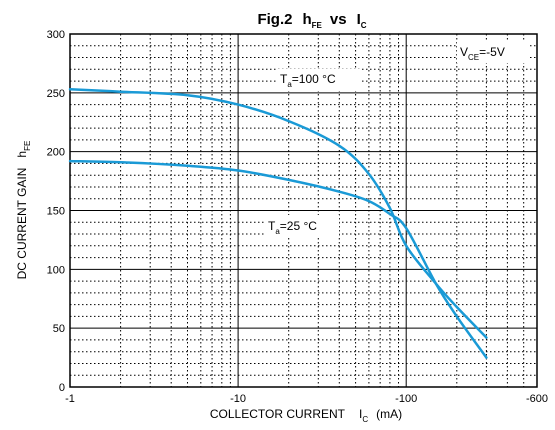 This screenshot has width=555, height=430. What do you see at coordinates (292, 227) in the screenshot?
I see `svg-text: Ta=25 °C` at bounding box center [292, 227].